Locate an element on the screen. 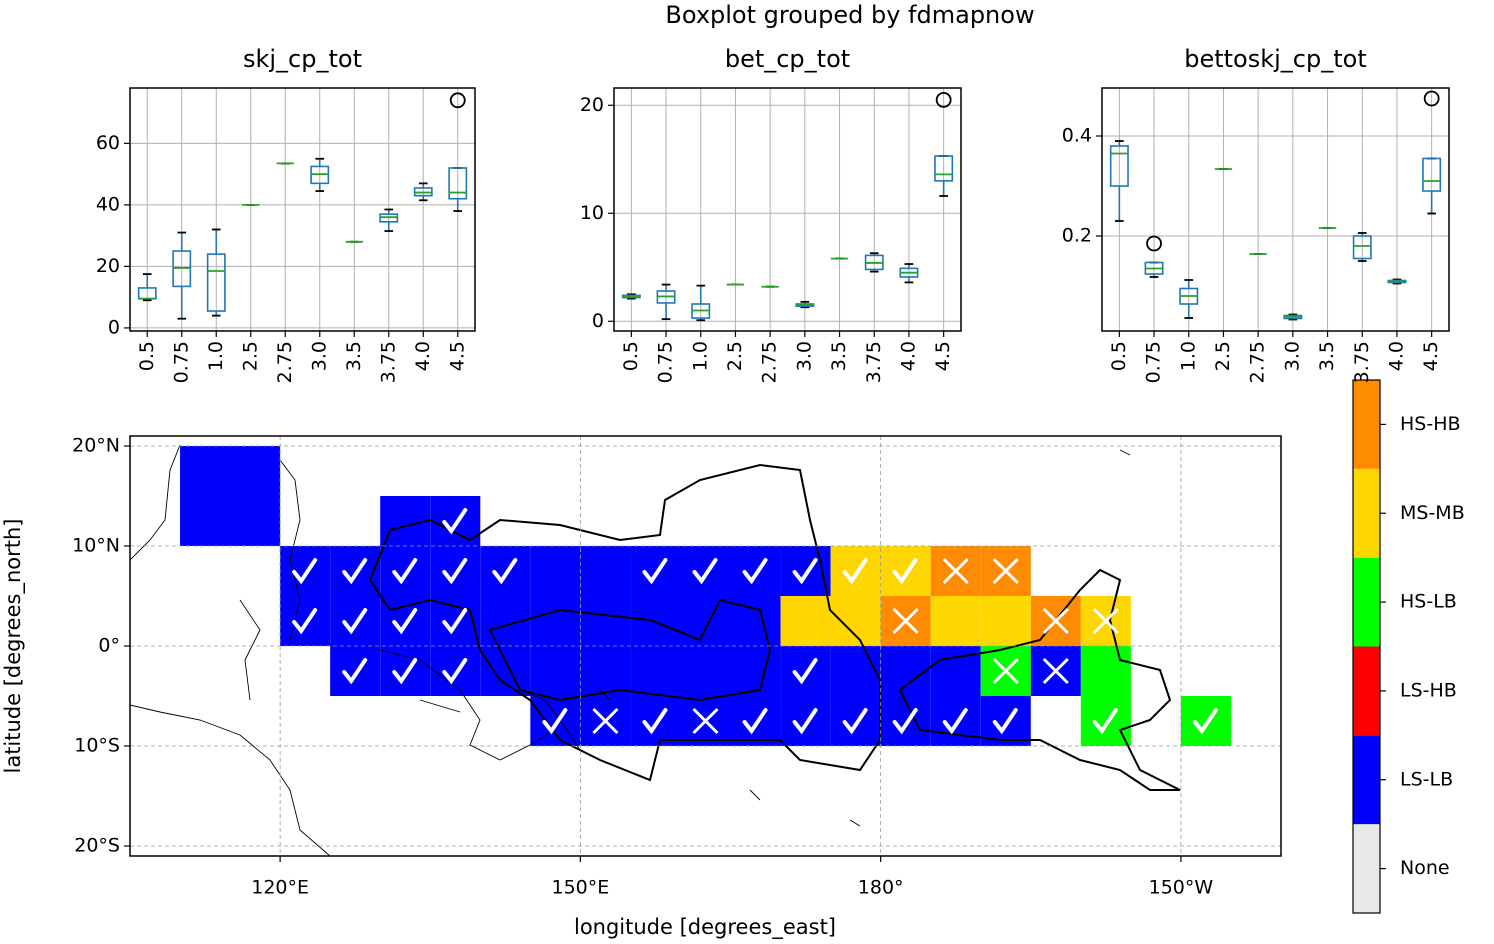 This screenshot has width=1494, height=944. x-tick-label: 180° is located at coordinates (881, 888).